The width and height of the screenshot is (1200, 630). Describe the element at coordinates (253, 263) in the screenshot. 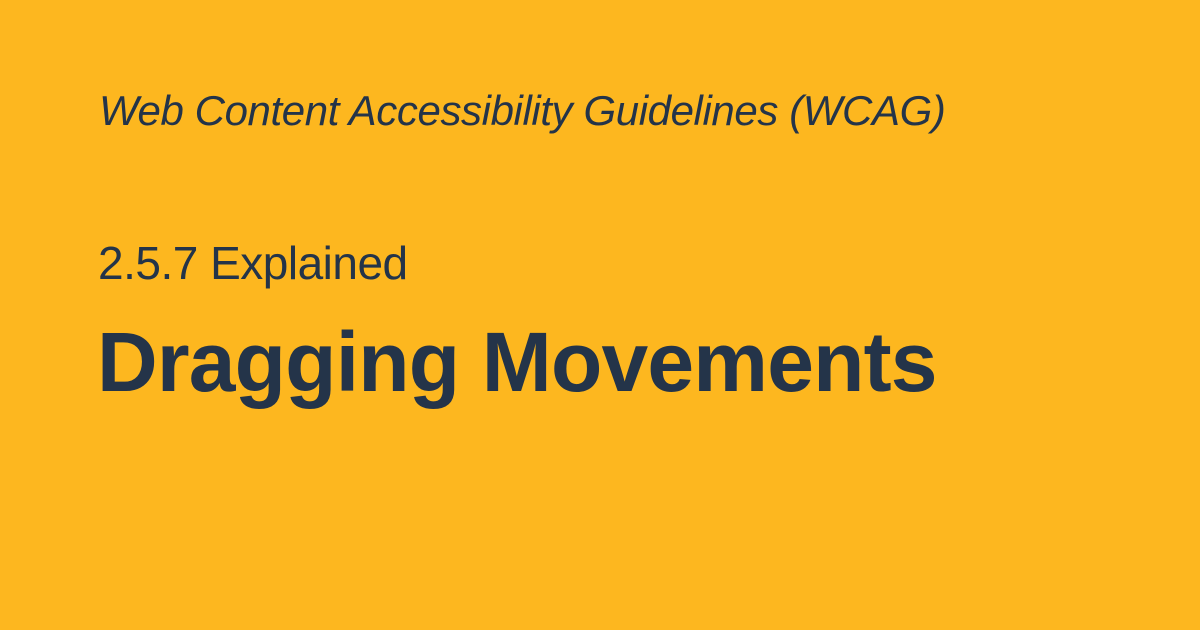

I see `criterion-subtitle: 2.5.7 Explained` at that location.